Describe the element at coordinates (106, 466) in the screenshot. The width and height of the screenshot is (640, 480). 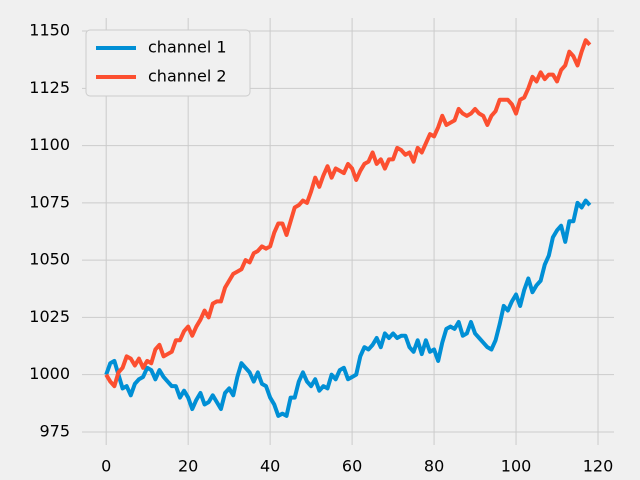
I see `x-tick-label: 0` at that location.